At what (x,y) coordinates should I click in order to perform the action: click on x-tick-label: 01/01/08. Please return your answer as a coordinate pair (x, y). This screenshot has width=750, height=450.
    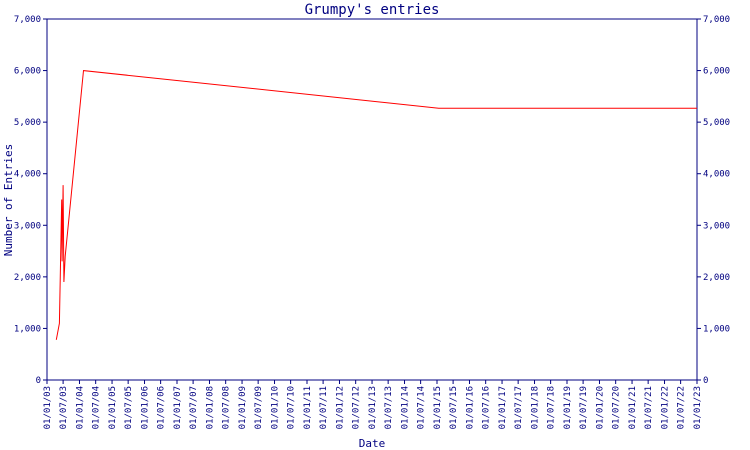
    Looking at the image, I should click on (210, 407).